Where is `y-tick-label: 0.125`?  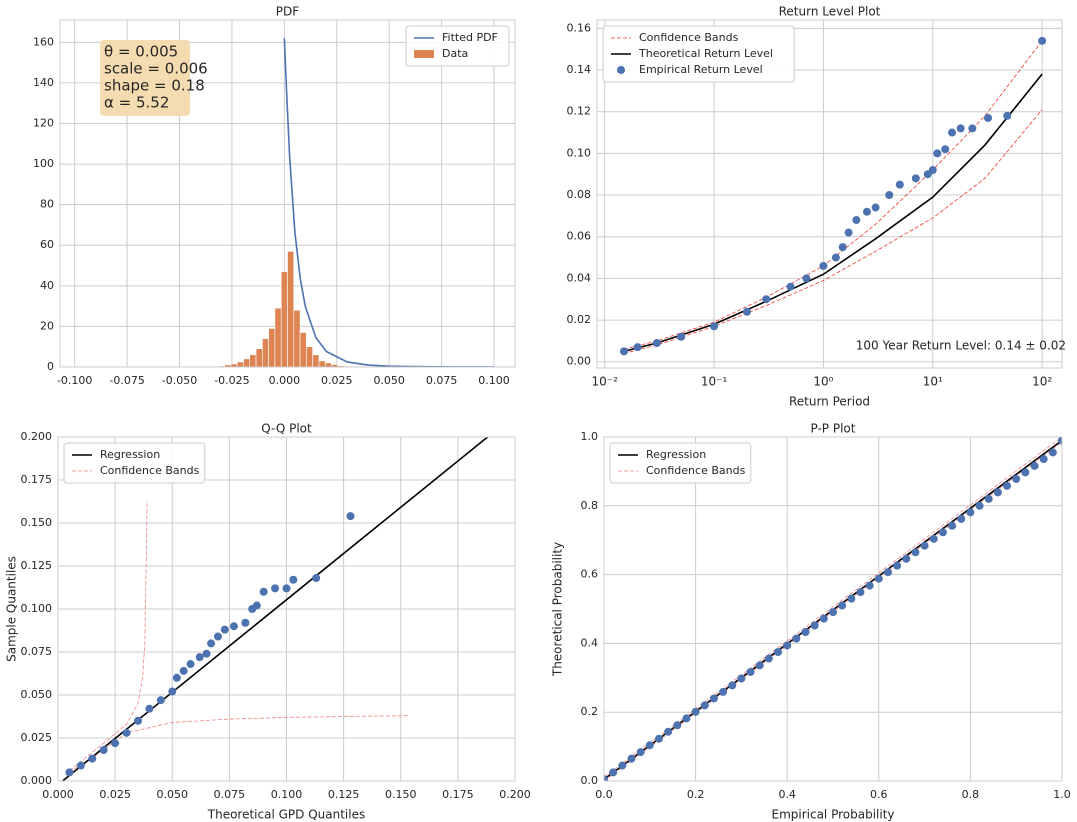
y-tick-label: 0.125 is located at coordinates (37, 565).